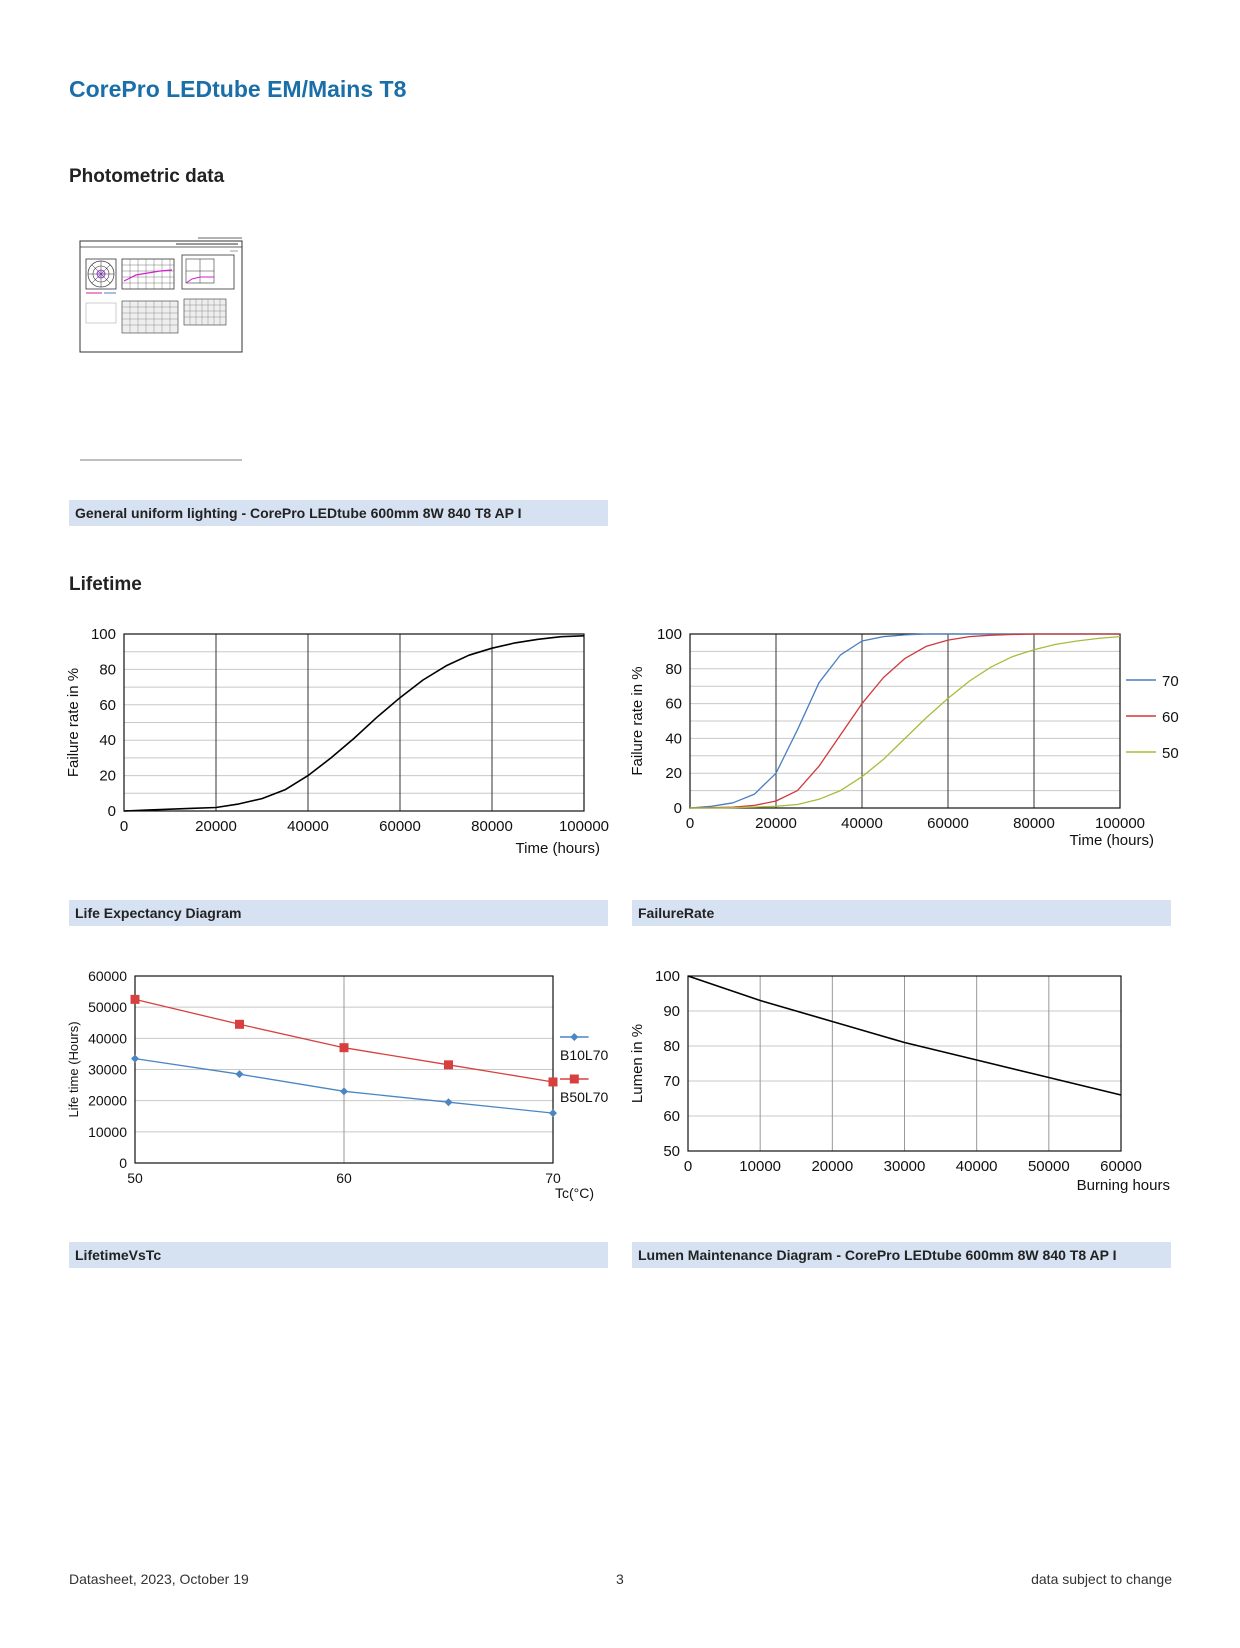  Describe the element at coordinates (107, 976) in the screenshot. I see `y-tick-label: 60000` at that location.